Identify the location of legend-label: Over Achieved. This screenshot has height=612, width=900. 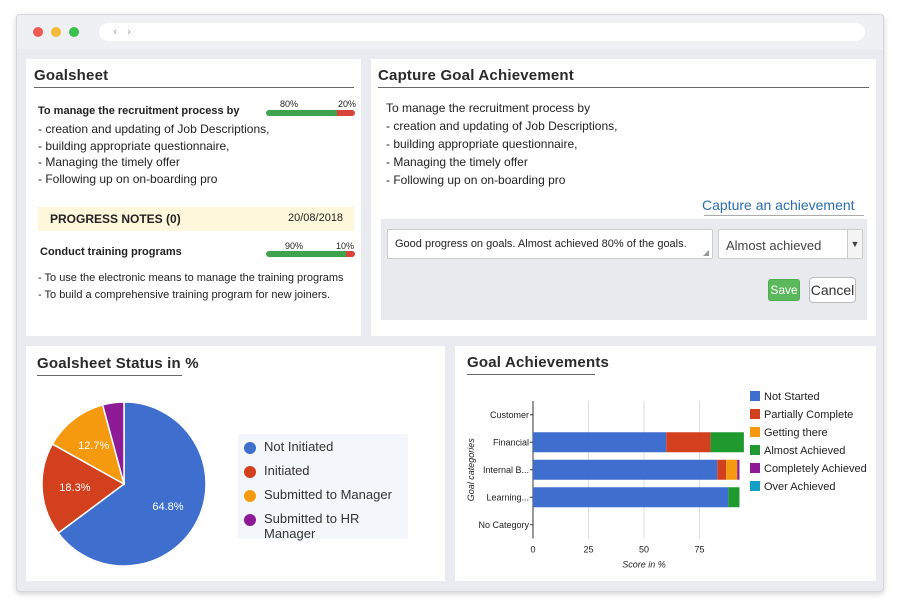
(800, 487).